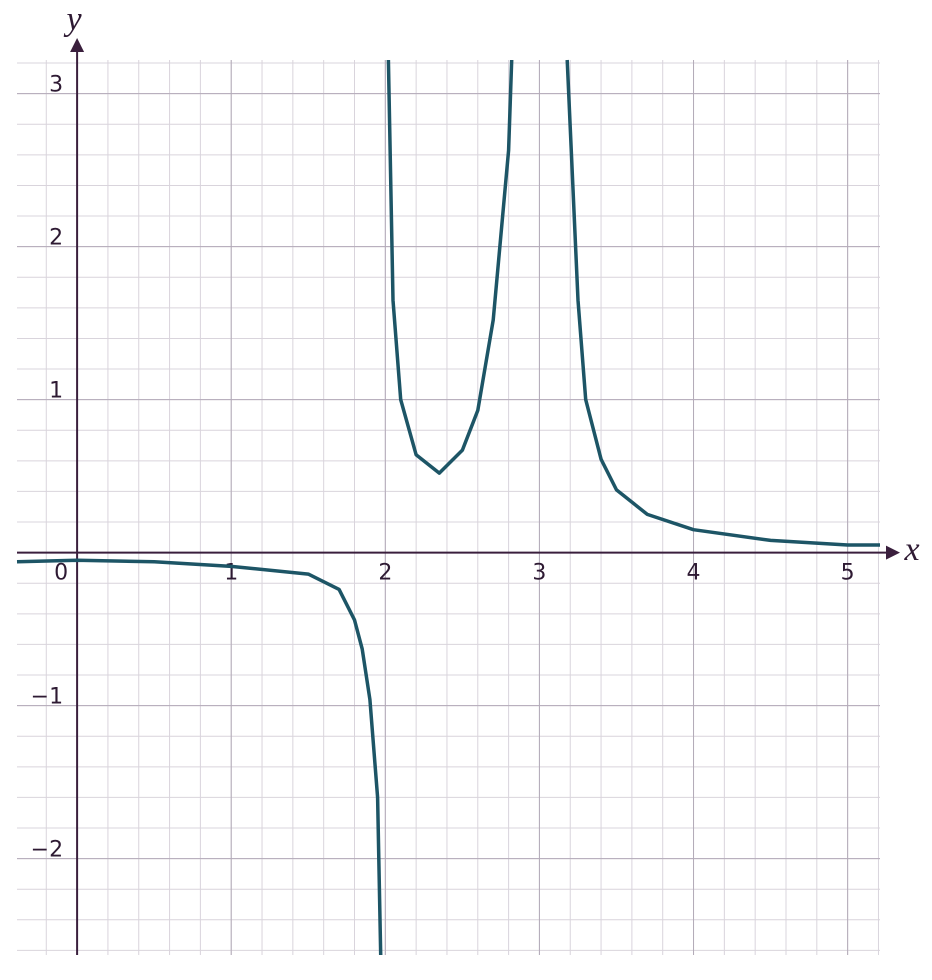 The image size is (932, 980). What do you see at coordinates (694, 573) in the screenshot?
I see `x-tick-label: 4` at bounding box center [694, 573].